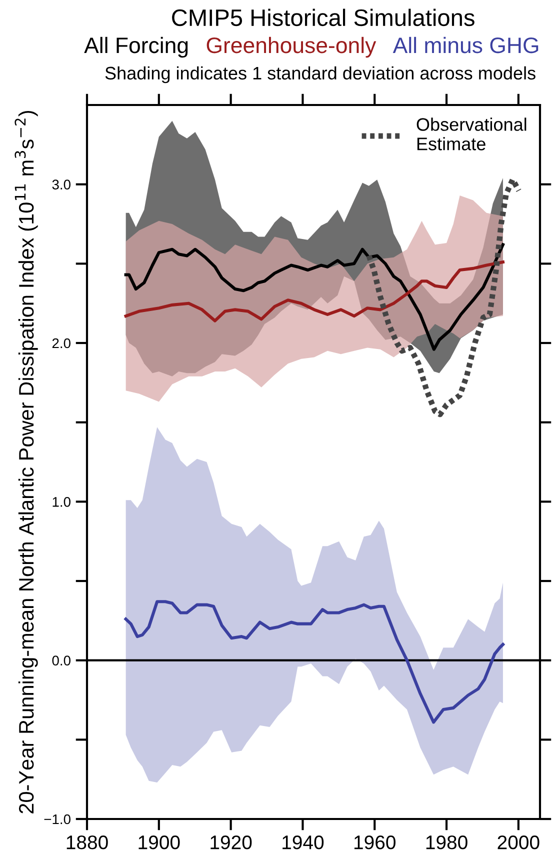 This screenshot has width=557, height=859. What do you see at coordinates (320, 75) in the screenshot?
I see `chart-subtitle: Shading indicates 1 standard deviation across models` at bounding box center [320, 75].